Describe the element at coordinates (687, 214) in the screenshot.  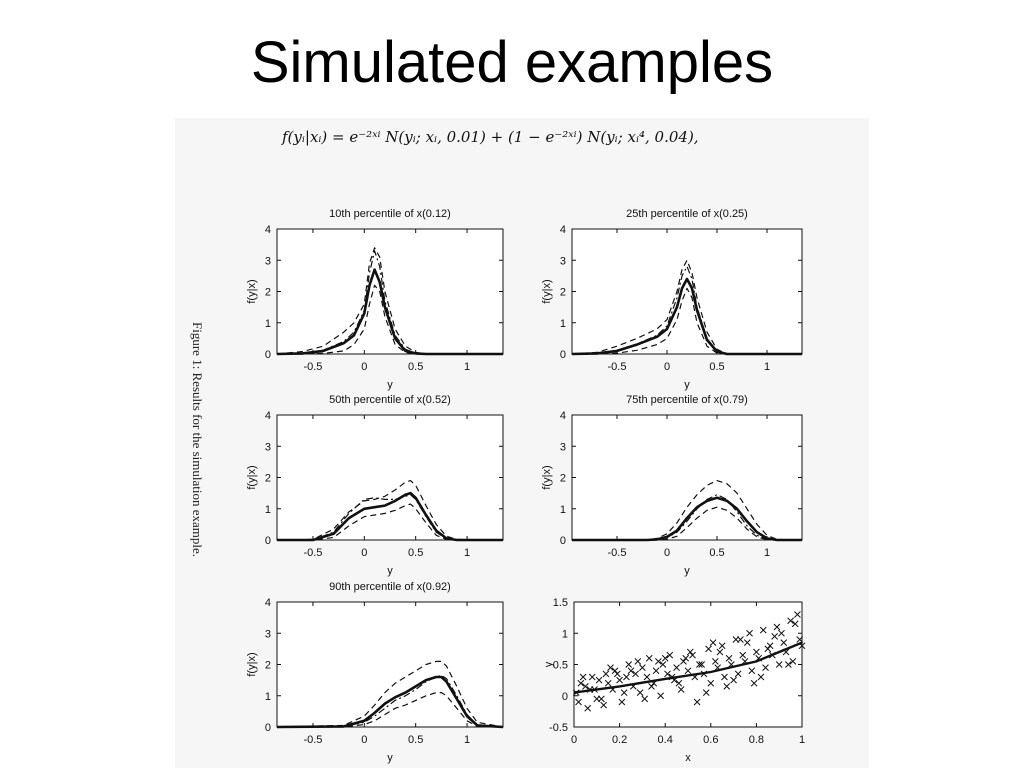
I see `chart-title: 25th percentile of x(0.25)` at that location.